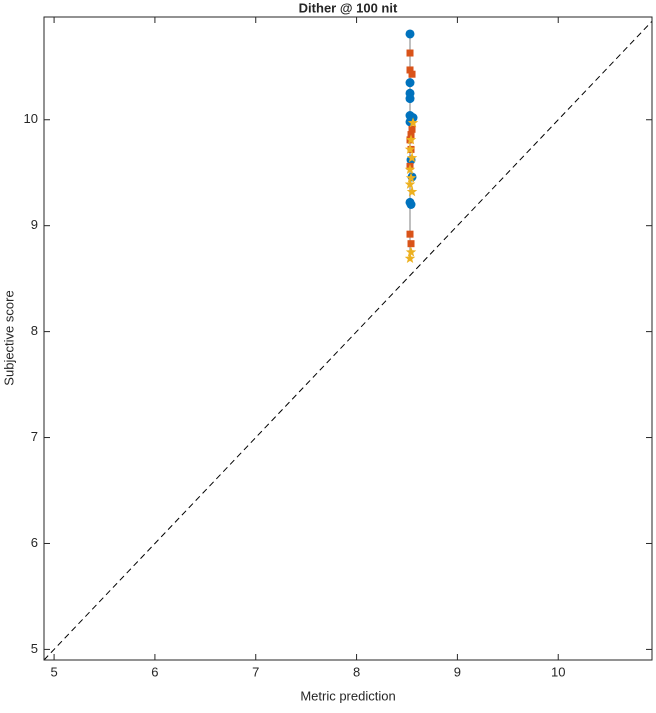 Image resolution: width=656 pixels, height=713 pixels. Describe the element at coordinates (34, 436) in the screenshot. I see `y-tick-label: 7` at that location.